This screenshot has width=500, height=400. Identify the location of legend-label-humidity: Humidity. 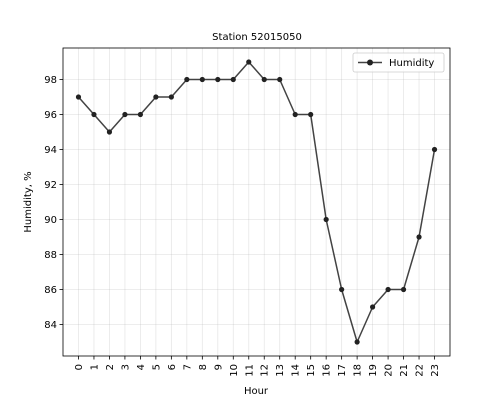
(411, 63).